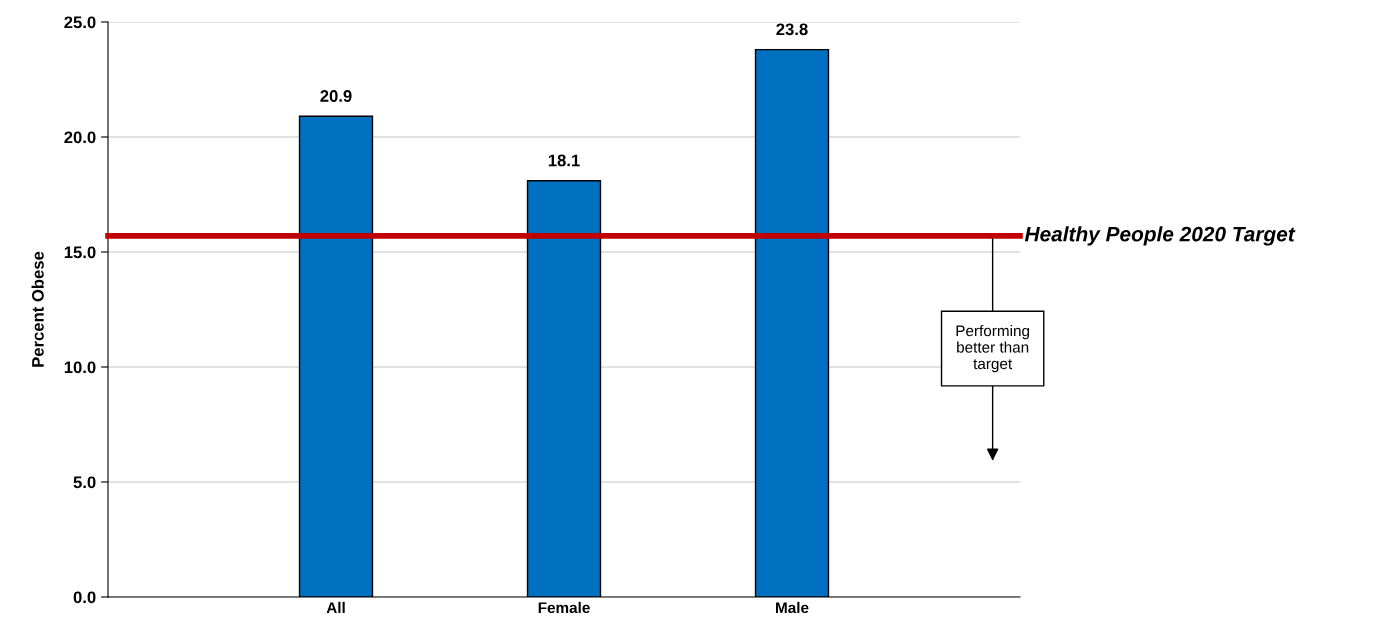 This screenshot has height=637, width=1378. I want to click on y-axis-title: Percent Obese, so click(37, 309).